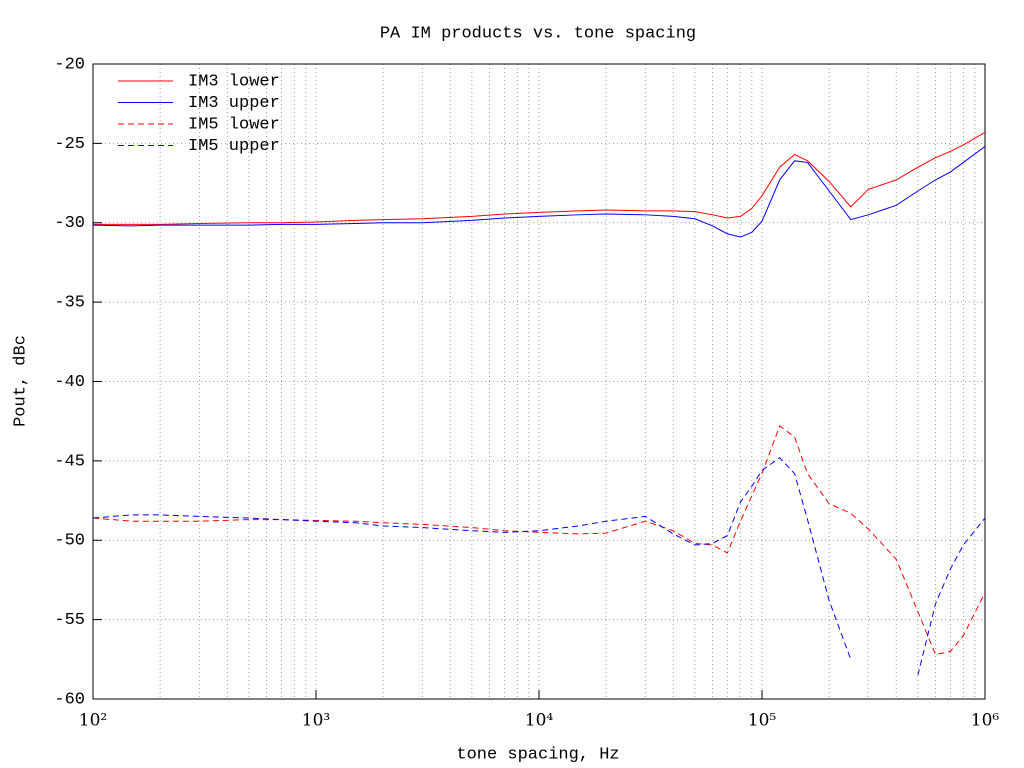 Image resolution: width=1024 pixels, height=768 pixels. What do you see at coordinates (234, 81) in the screenshot?
I see `legend-label: IM3 lower` at bounding box center [234, 81].